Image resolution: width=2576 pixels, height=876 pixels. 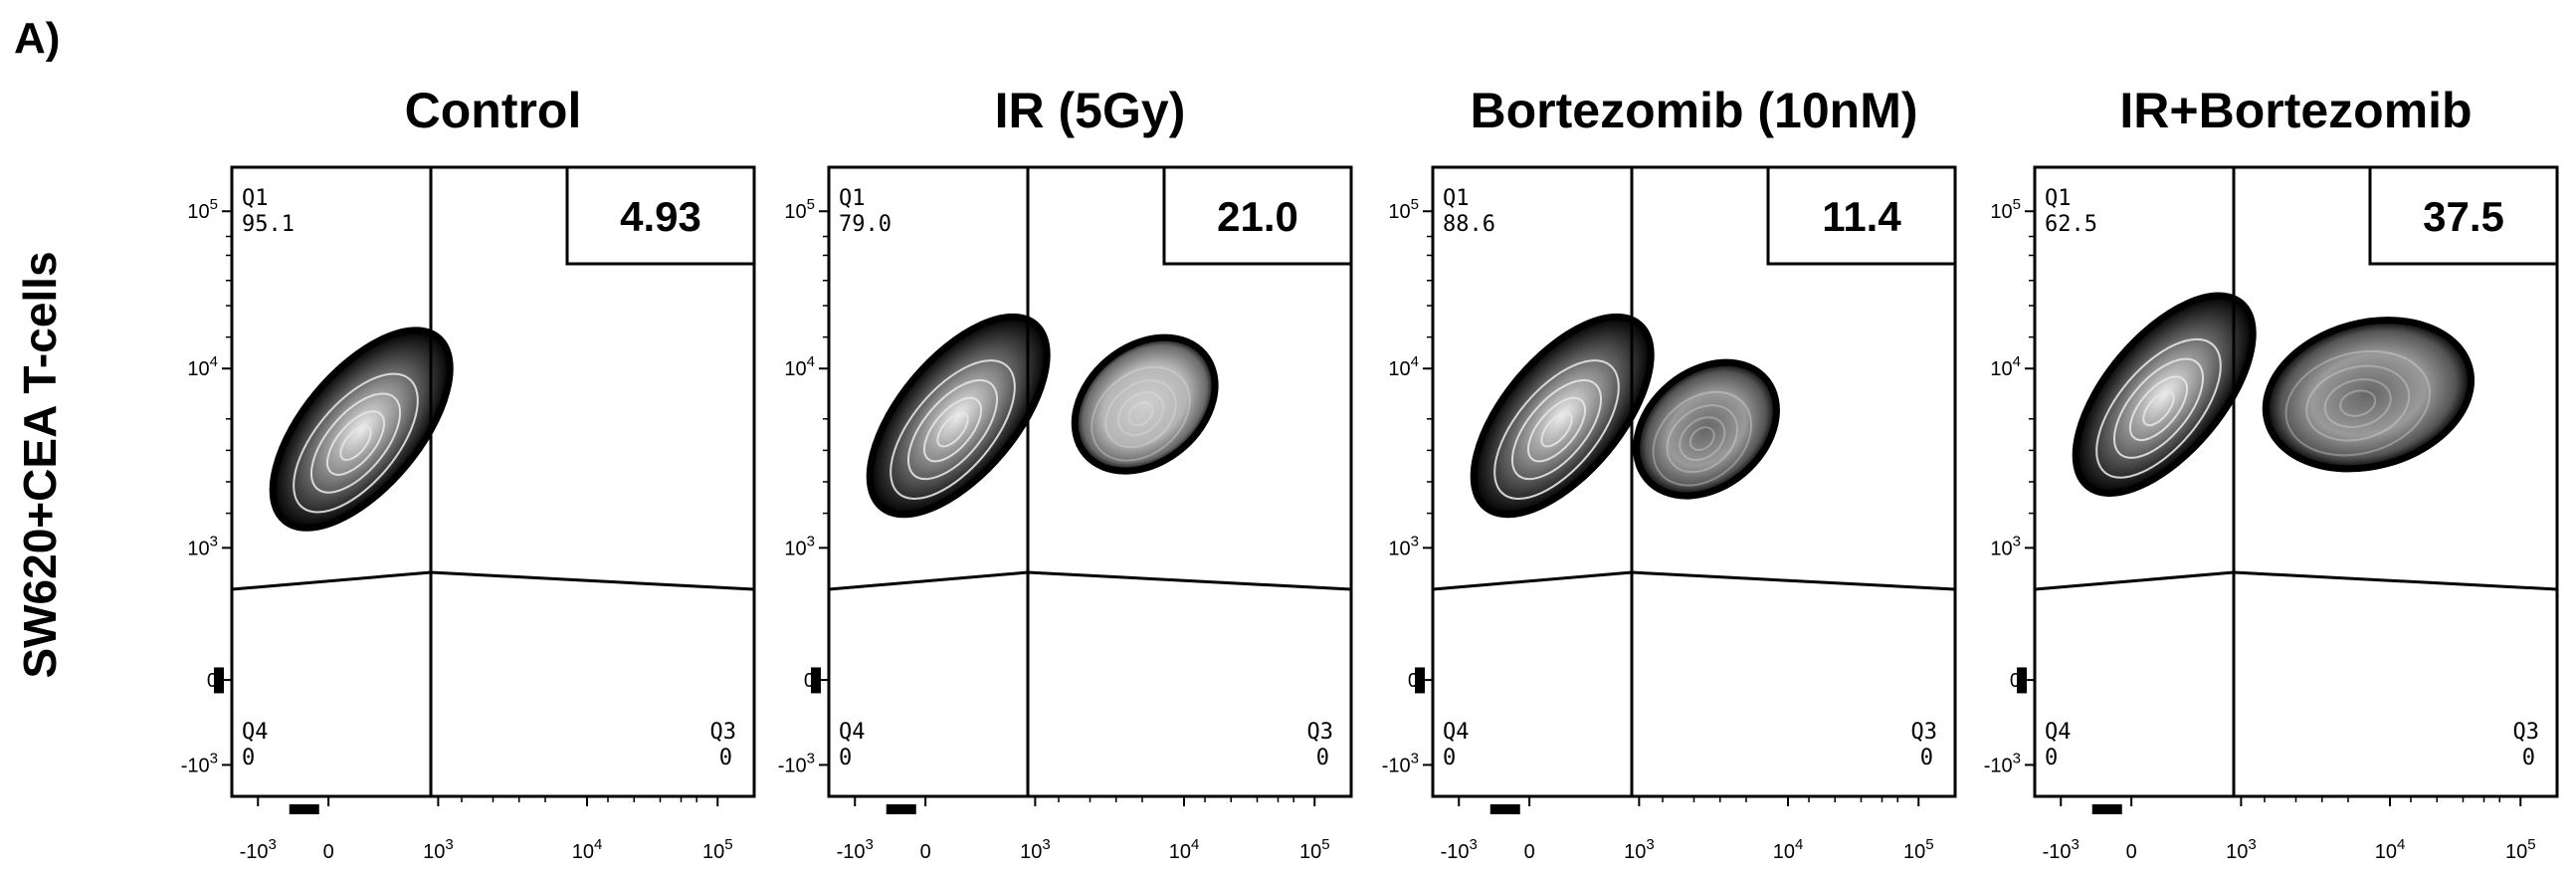 I want to click on q2-value: 4.93, so click(x=660, y=216).